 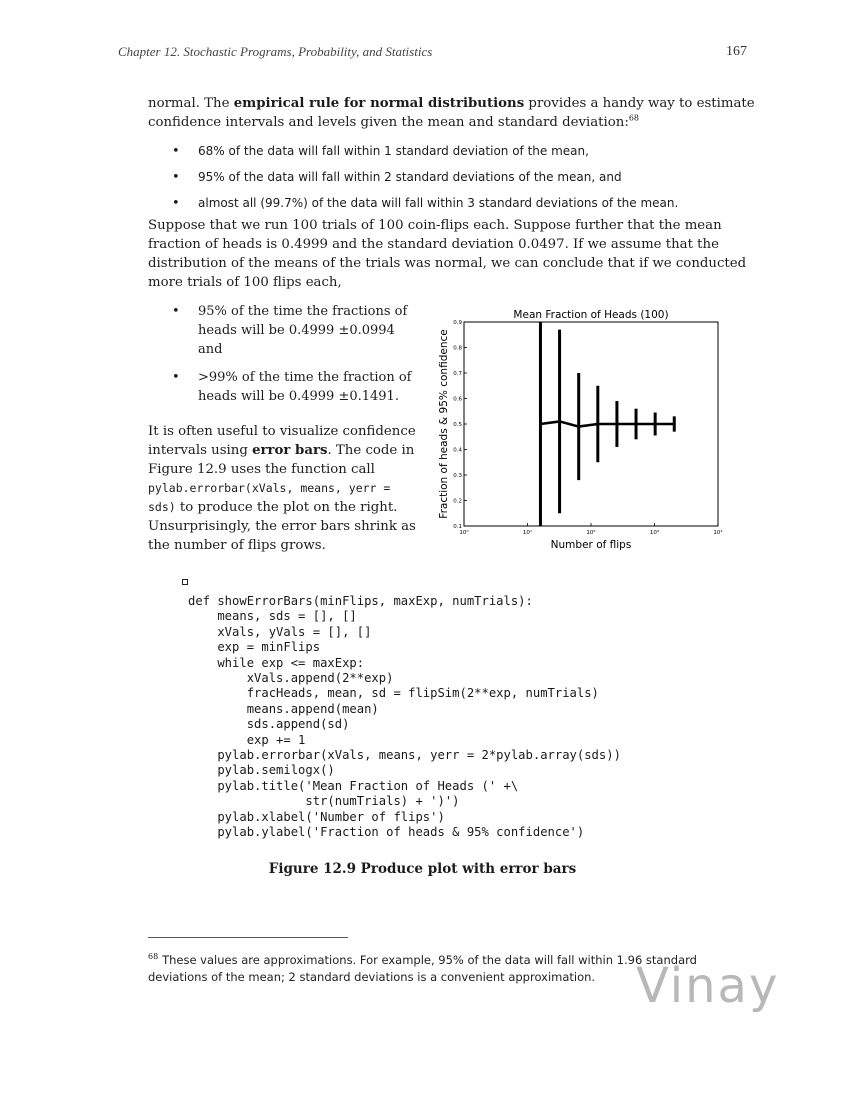 What do you see at coordinates (464, 532) in the screenshot?
I see `x-tick-label: 10⁰` at bounding box center [464, 532].